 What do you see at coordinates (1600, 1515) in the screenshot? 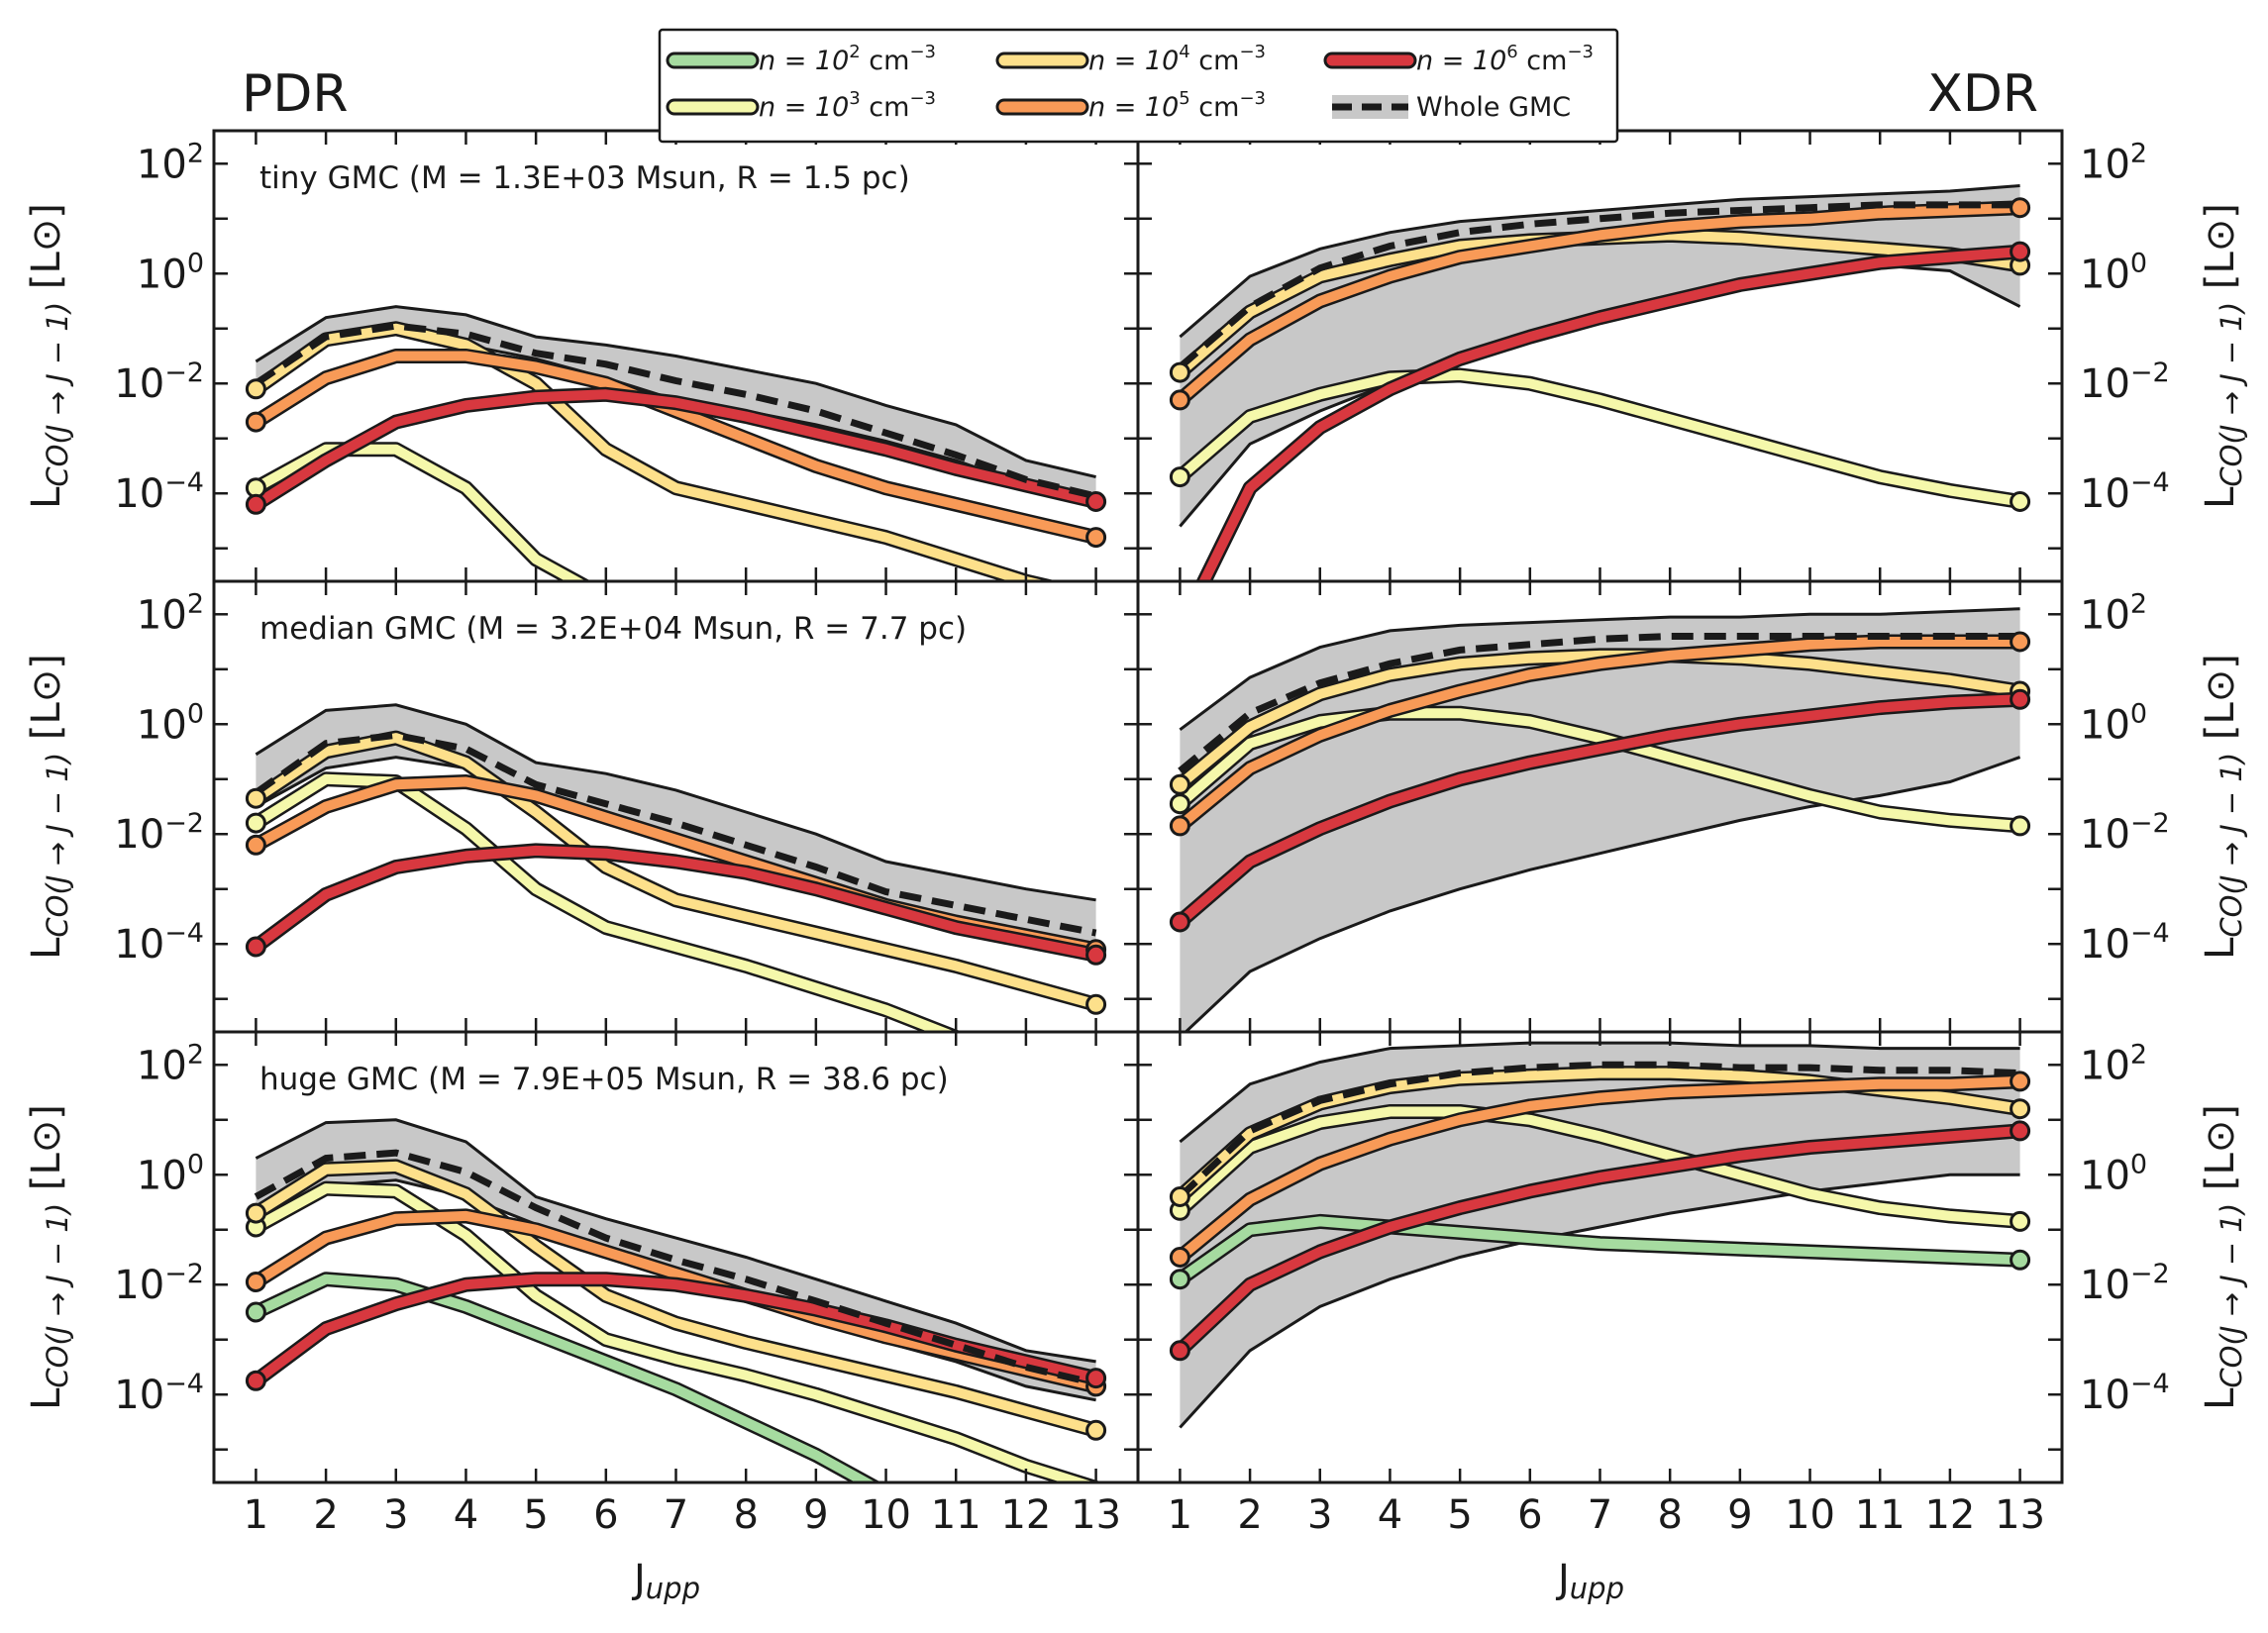
I see `x-tick-label: 7` at bounding box center [1600, 1515].